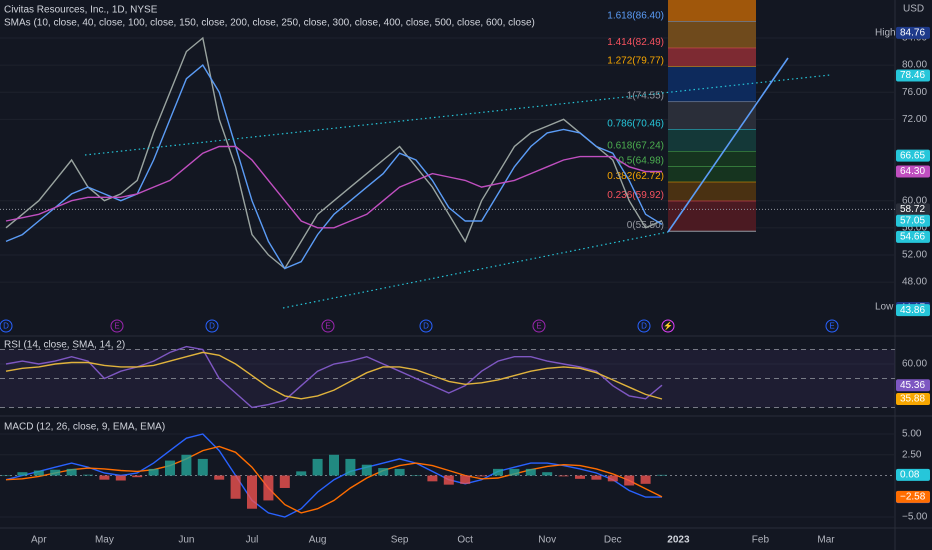  What do you see at coordinates (914, 364) in the screenshot?
I see `y-tick-label: 60.00` at bounding box center [914, 364].